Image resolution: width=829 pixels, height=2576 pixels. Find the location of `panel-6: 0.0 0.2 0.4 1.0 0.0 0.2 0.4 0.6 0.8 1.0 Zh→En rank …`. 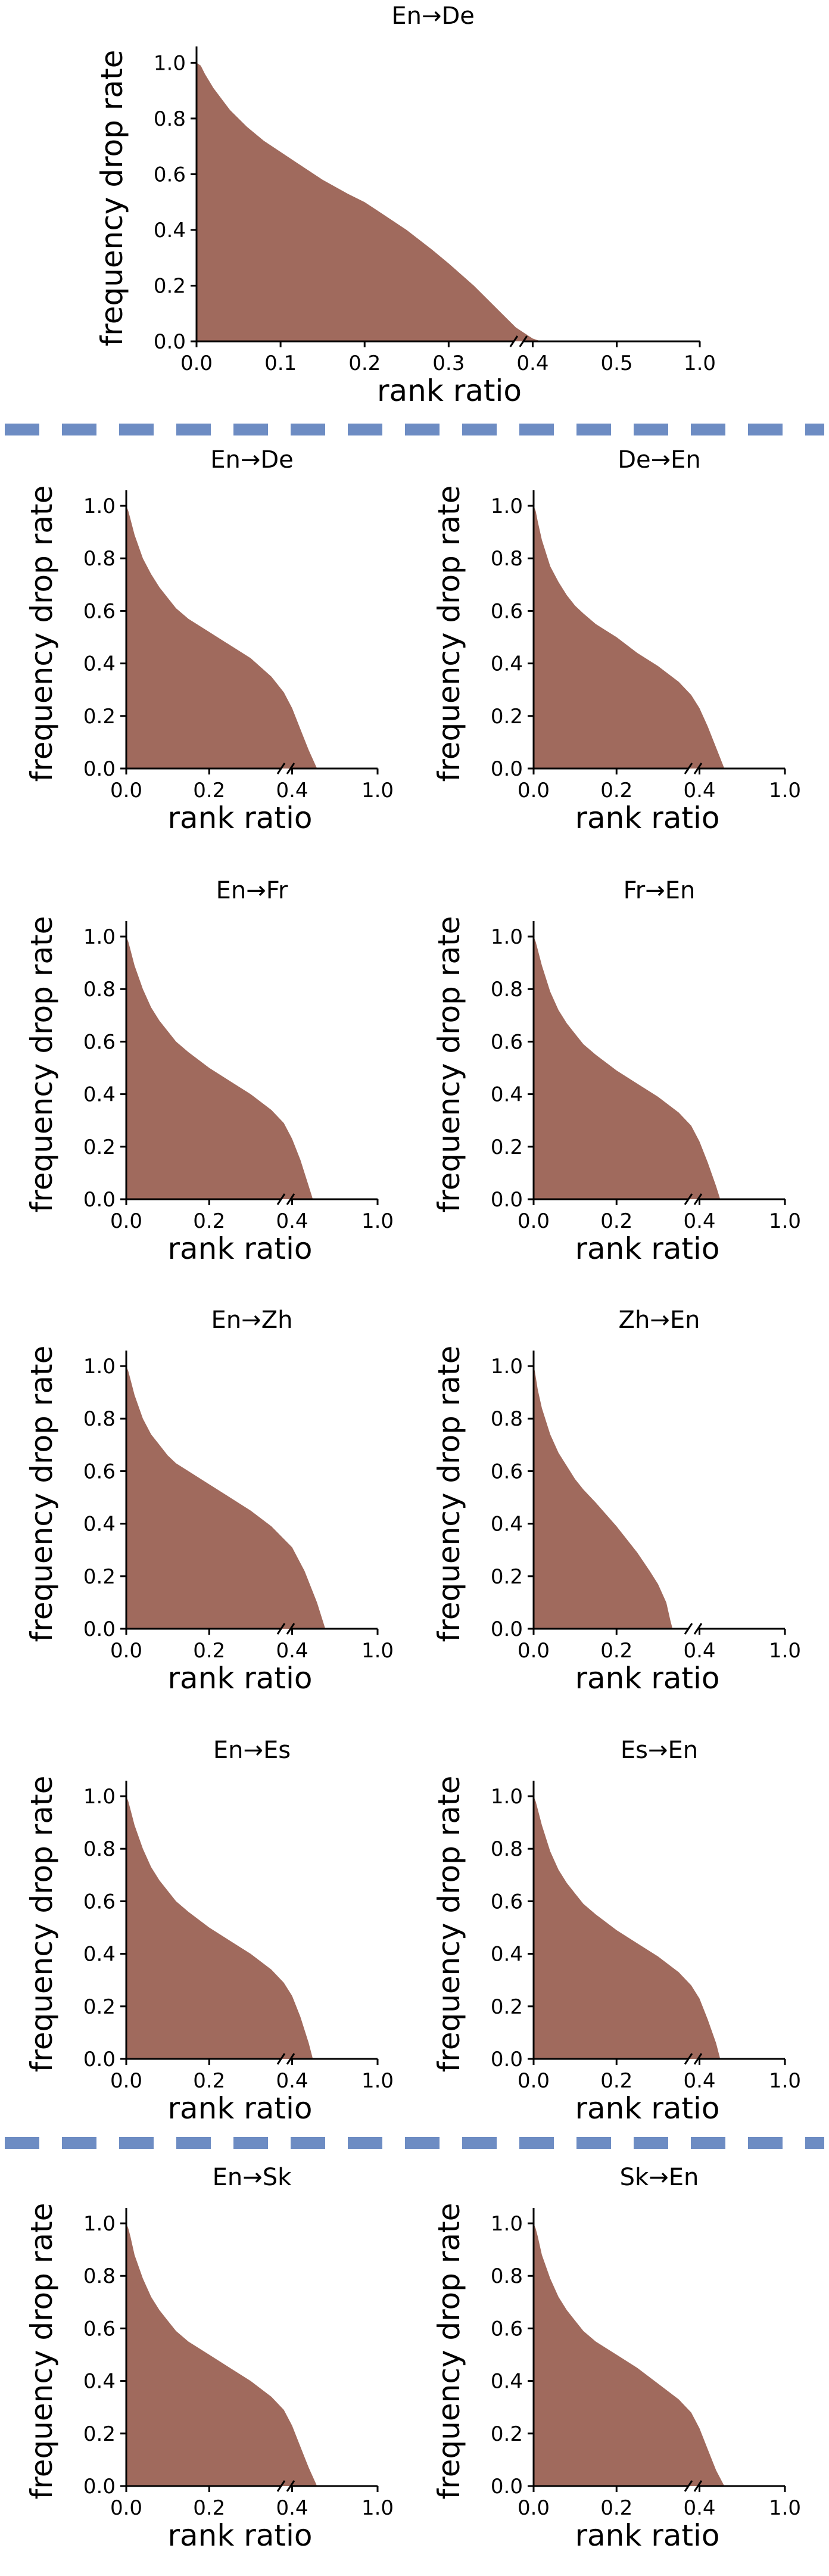

panel-6: 0.0 0.2 0.4 1.0 0.0 0.2 0.4 0.6 0.8 1.0 Zh→En rank … is located at coordinates (616, 1500).